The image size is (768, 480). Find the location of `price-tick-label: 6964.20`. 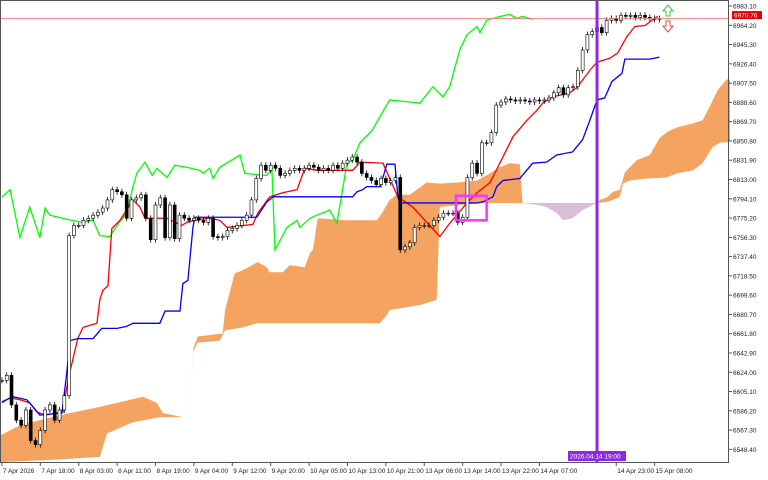

price-tick-label: 6964.20 is located at coordinates (745, 26).